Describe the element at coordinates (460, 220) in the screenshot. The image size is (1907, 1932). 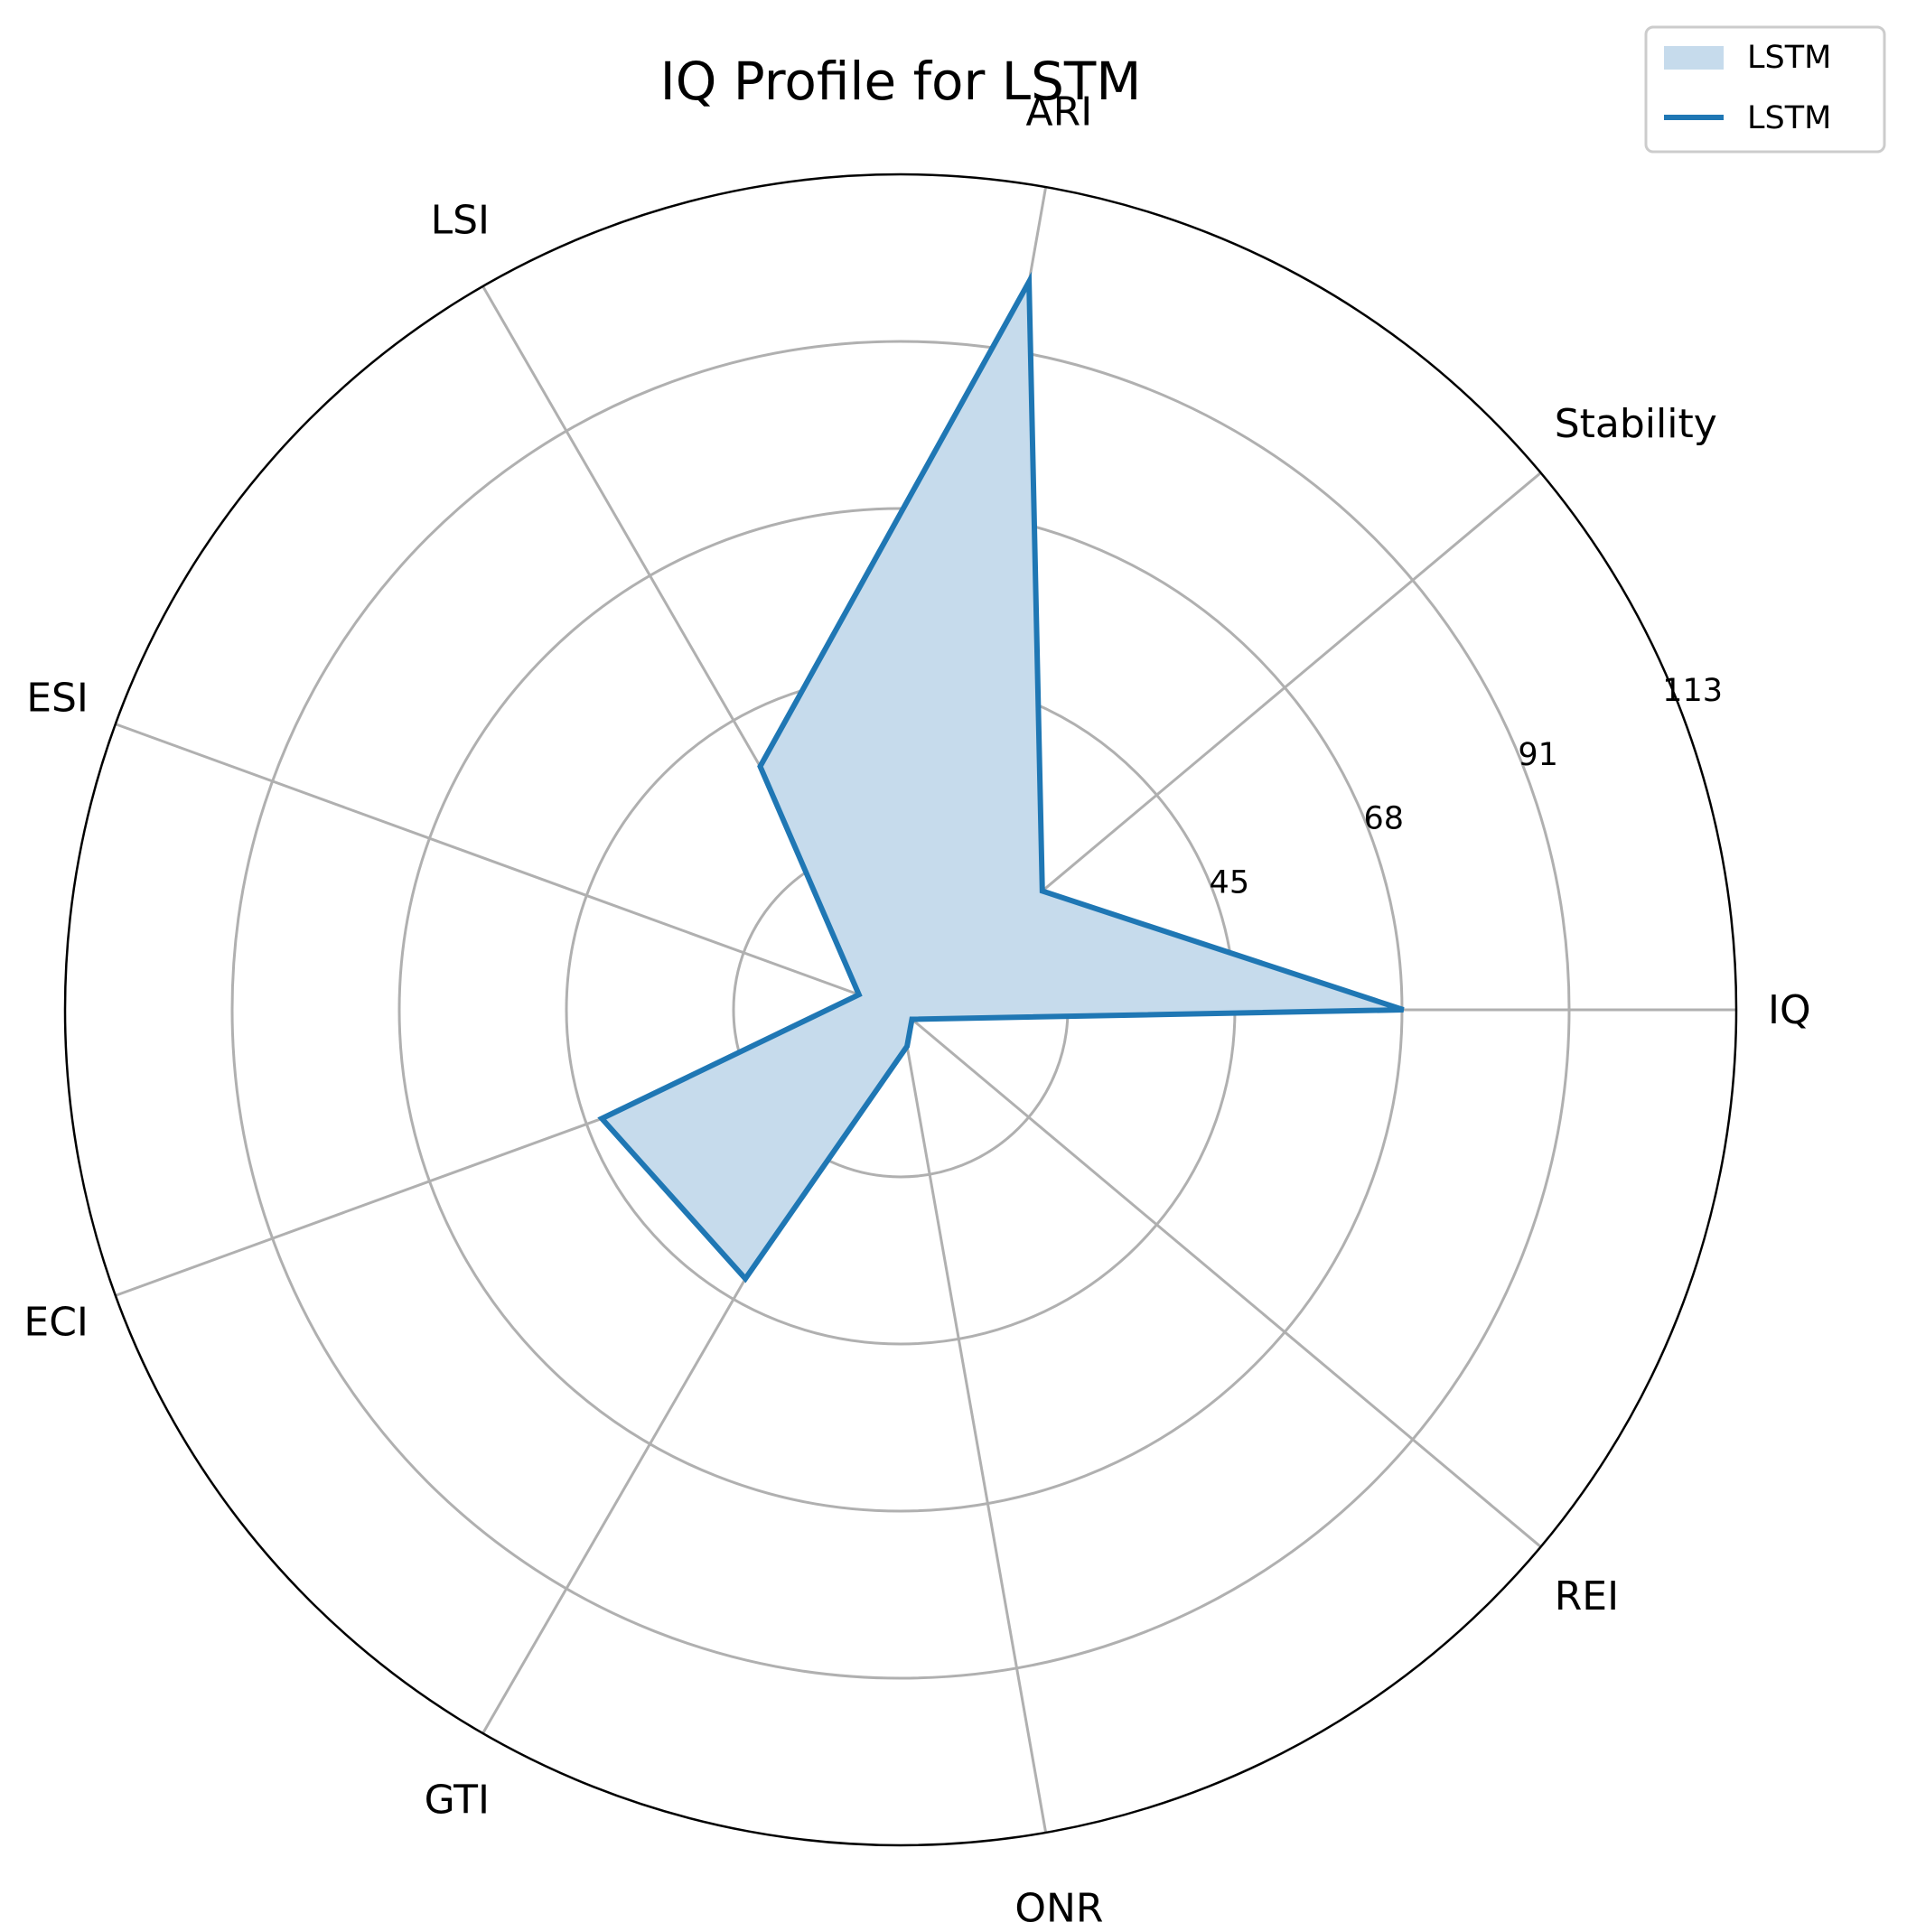
I see `axis-label-lsi: LSI` at that location.